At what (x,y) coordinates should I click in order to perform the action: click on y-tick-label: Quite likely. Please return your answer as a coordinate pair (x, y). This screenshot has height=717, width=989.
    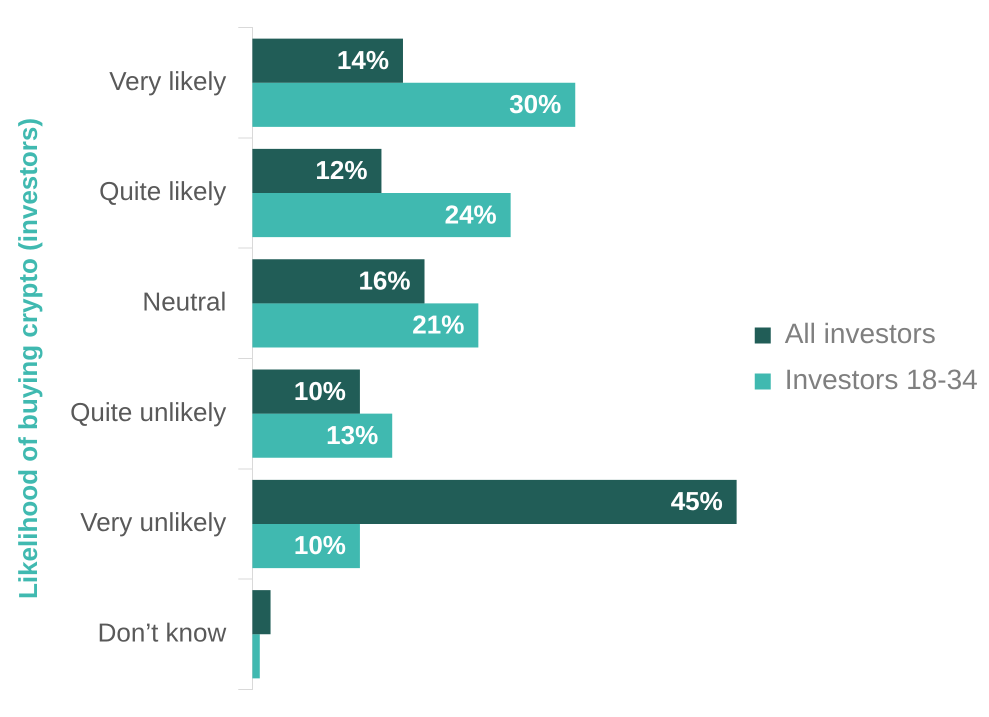
    Looking at the image, I should click on (162, 191).